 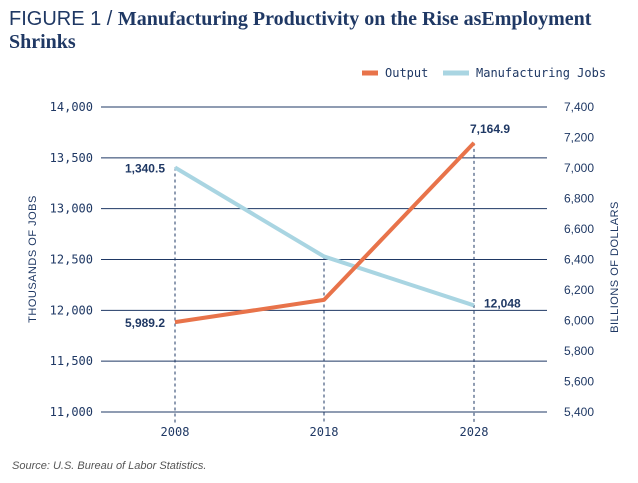 I want to click on legend-label-output: Output, so click(x=406, y=73).